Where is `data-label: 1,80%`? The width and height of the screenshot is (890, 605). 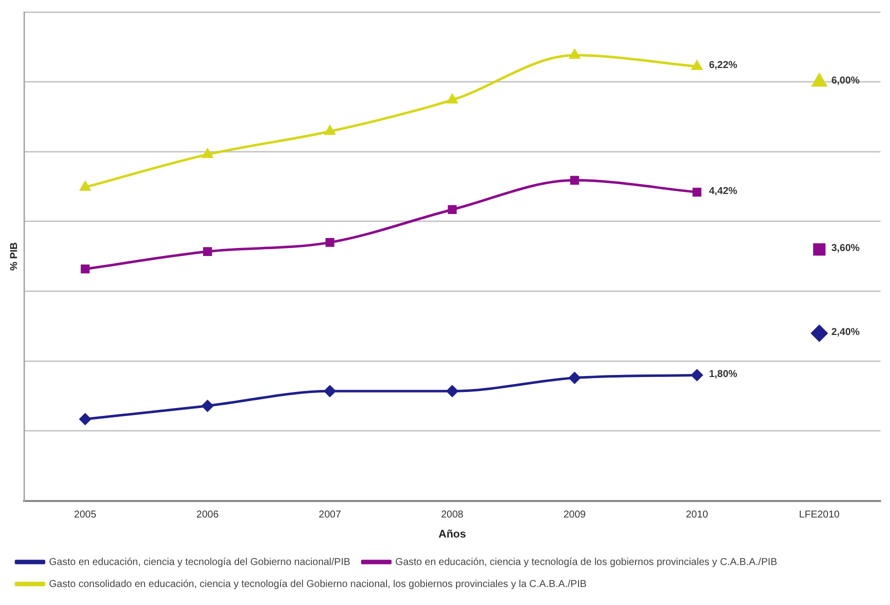 data-label: 1,80% is located at coordinates (723, 374).